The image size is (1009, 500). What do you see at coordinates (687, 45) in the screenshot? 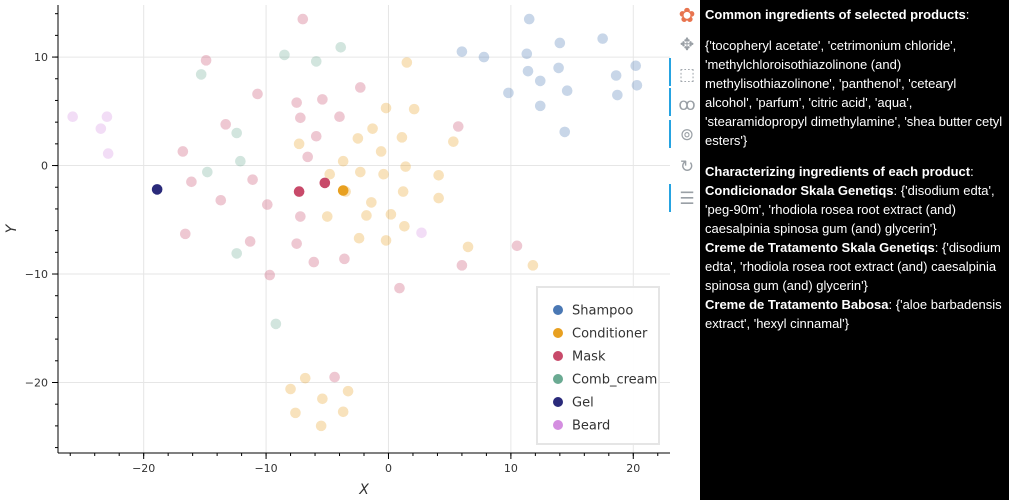
I see `pan-icon: ✥` at bounding box center [687, 45].